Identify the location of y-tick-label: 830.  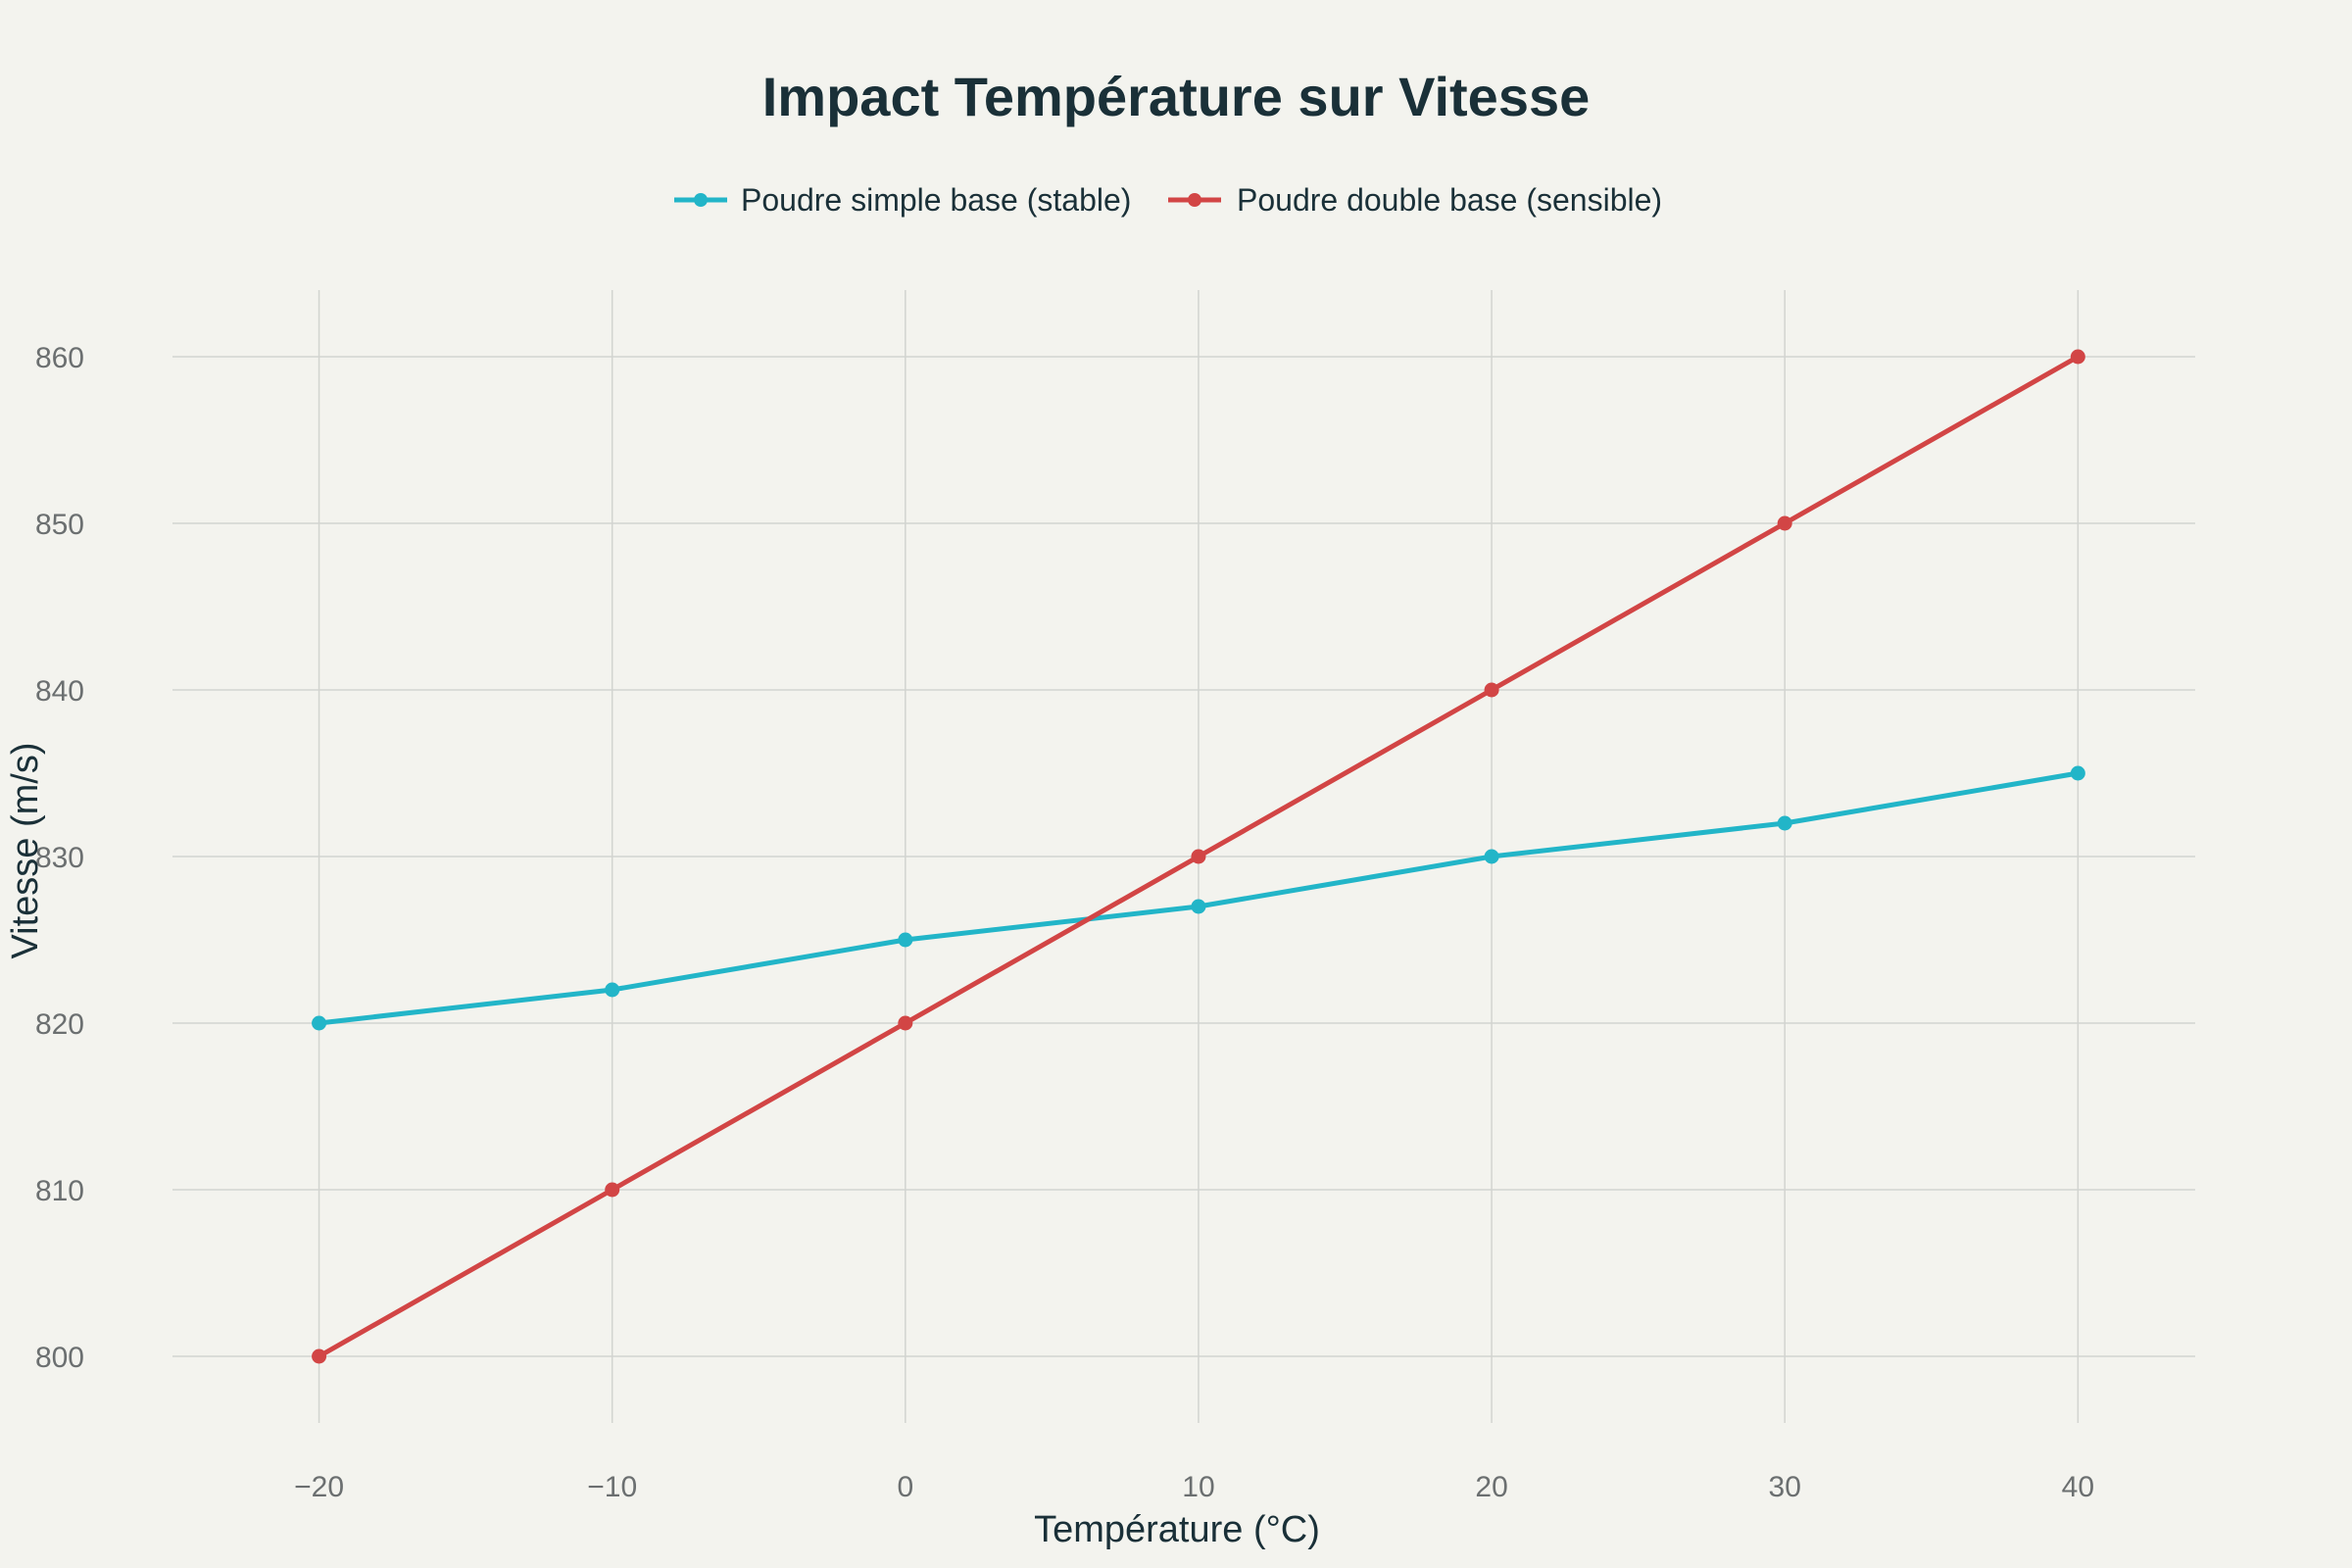
(59, 858).